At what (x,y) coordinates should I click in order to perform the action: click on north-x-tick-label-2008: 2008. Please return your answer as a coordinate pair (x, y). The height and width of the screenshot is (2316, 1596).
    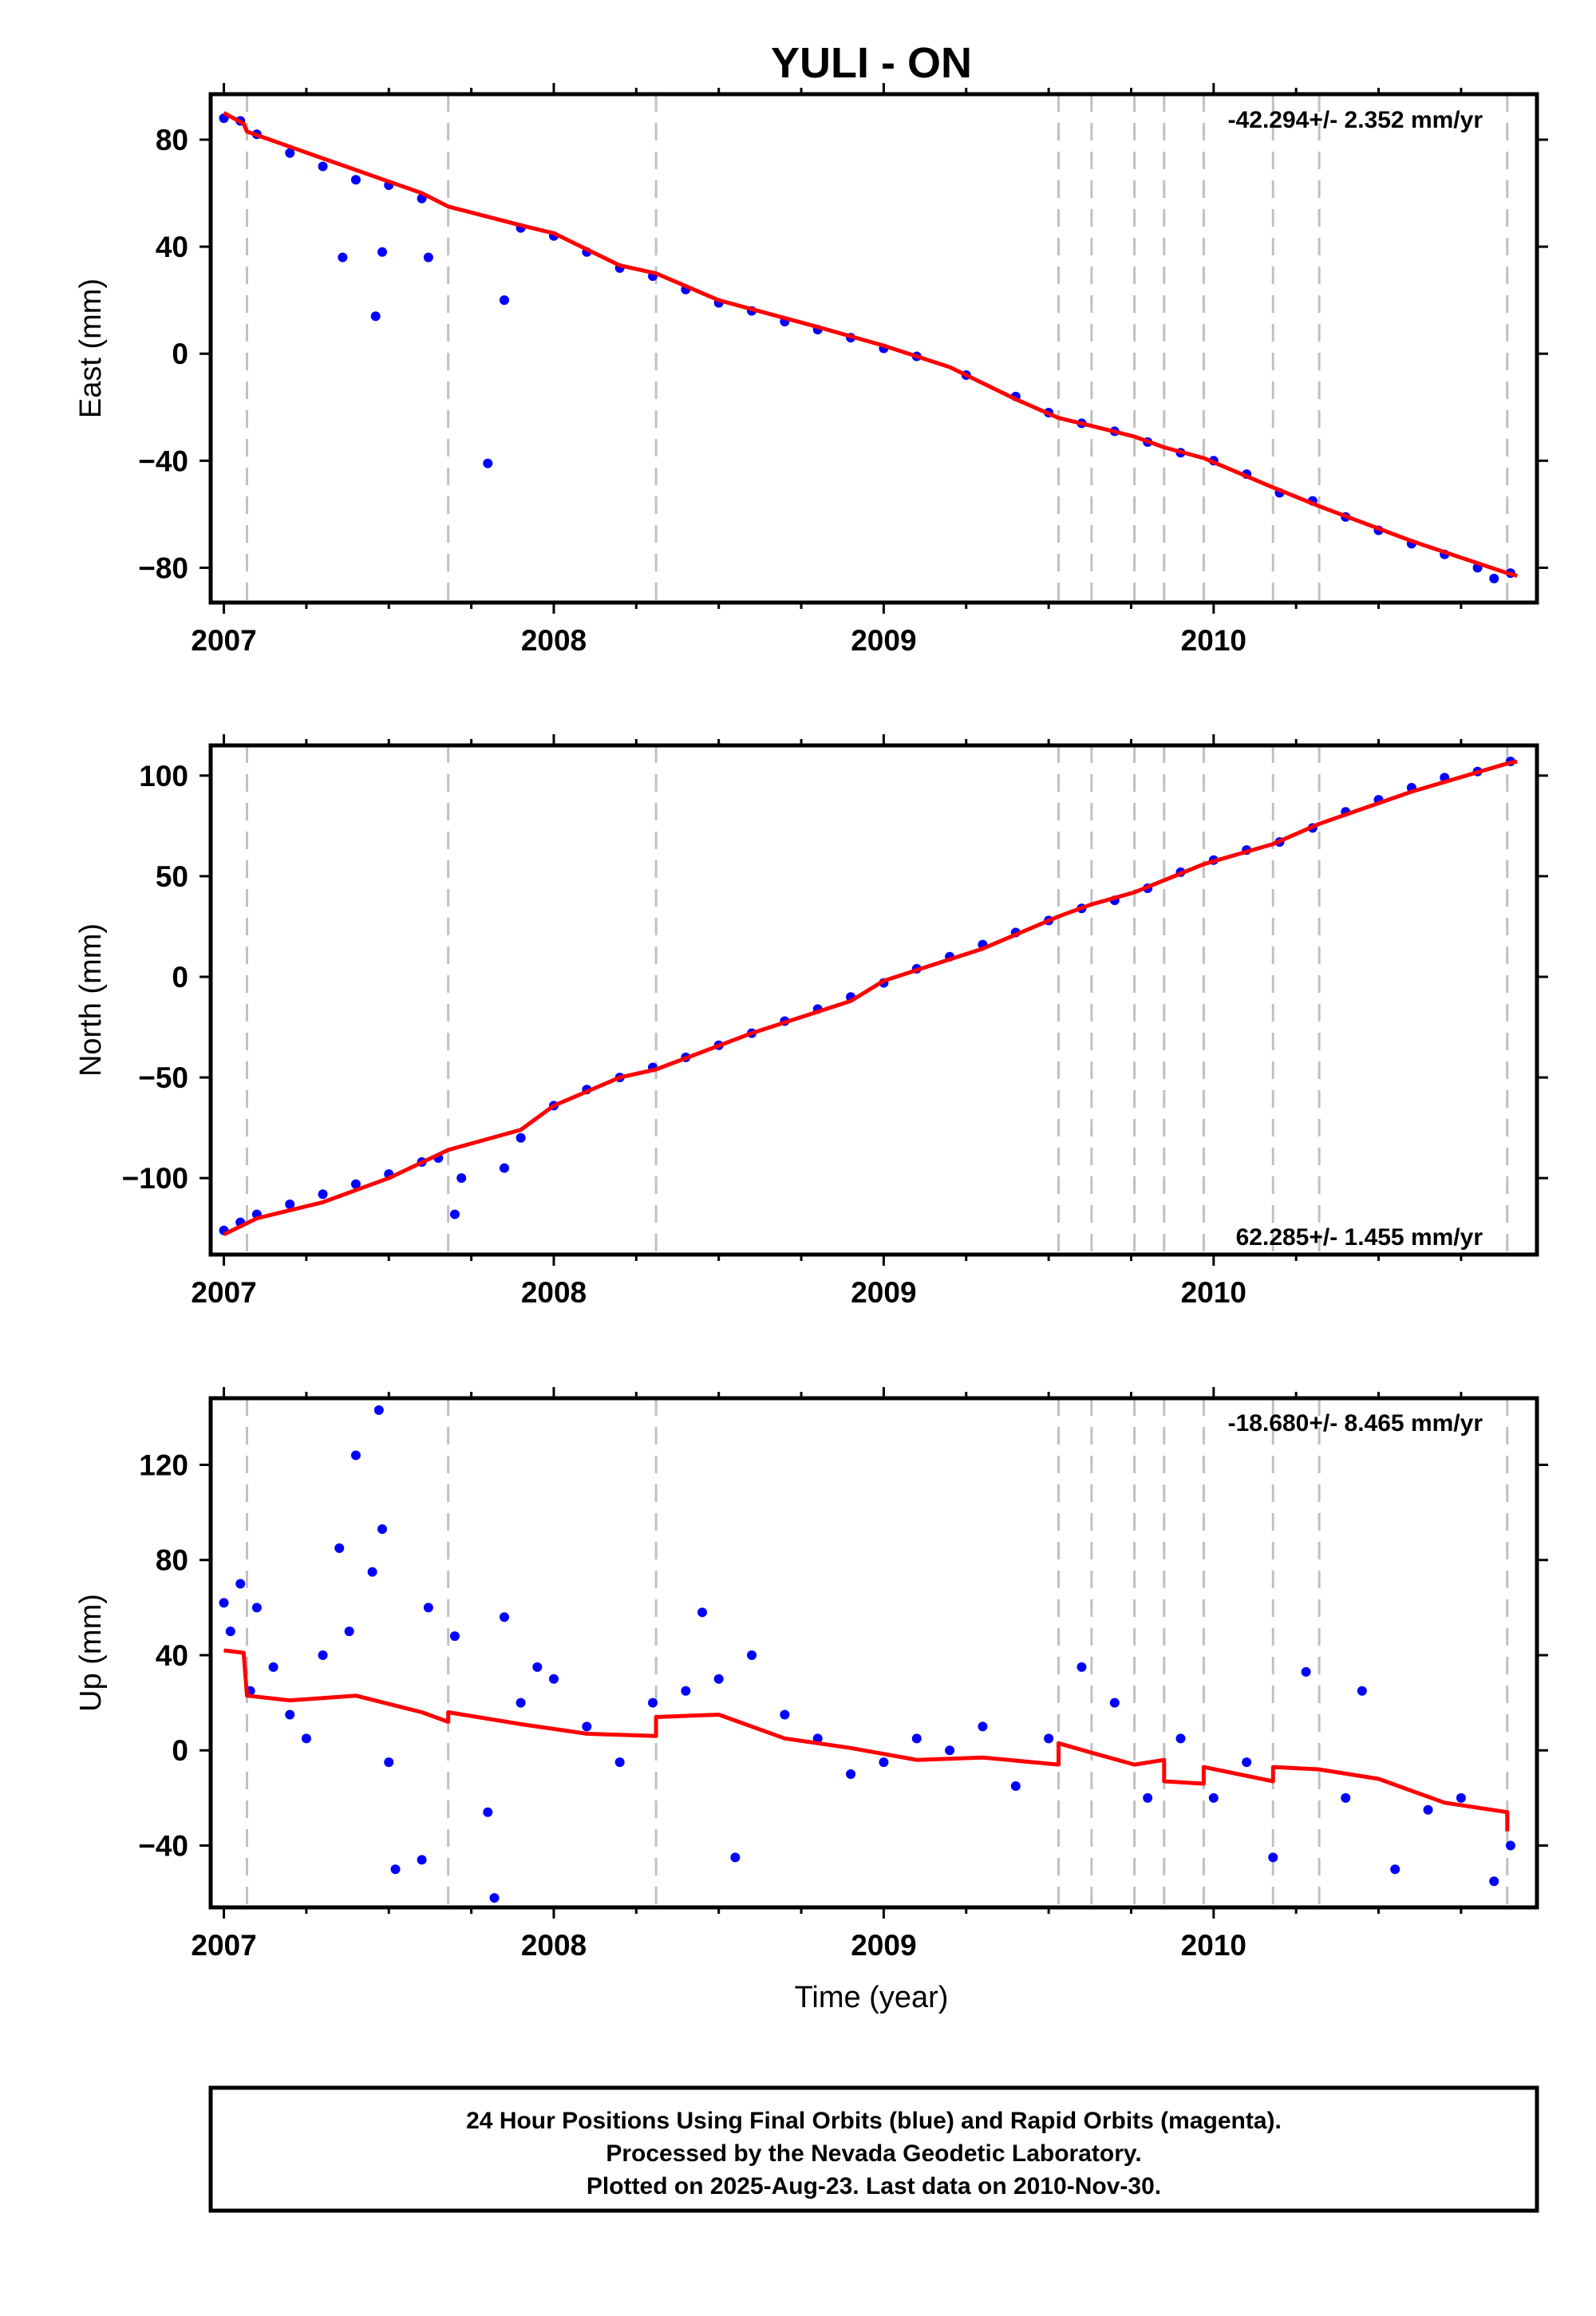
    Looking at the image, I should click on (554, 1292).